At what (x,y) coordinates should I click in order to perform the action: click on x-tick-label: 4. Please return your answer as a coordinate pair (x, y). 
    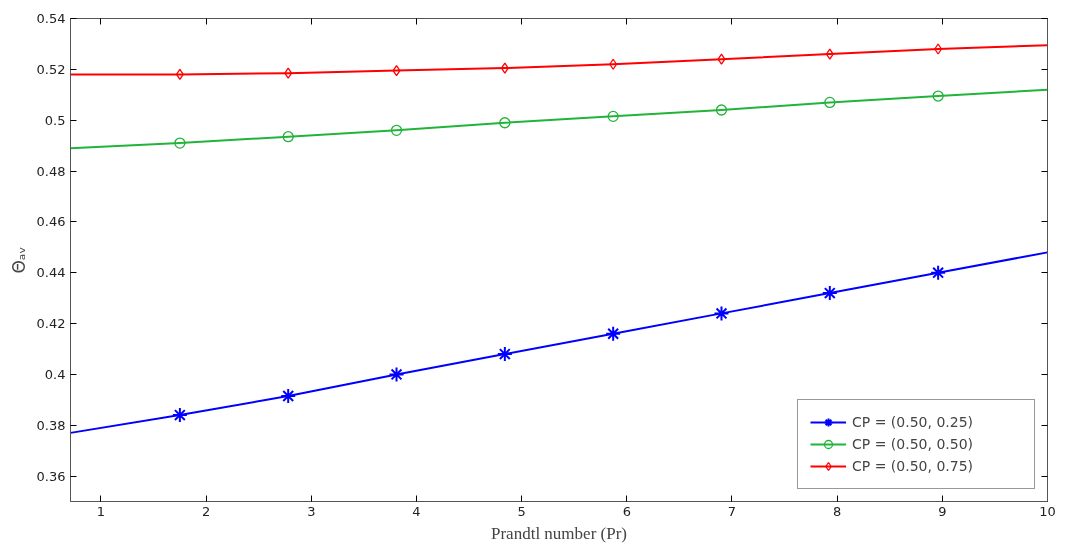
    Looking at the image, I should click on (416, 511).